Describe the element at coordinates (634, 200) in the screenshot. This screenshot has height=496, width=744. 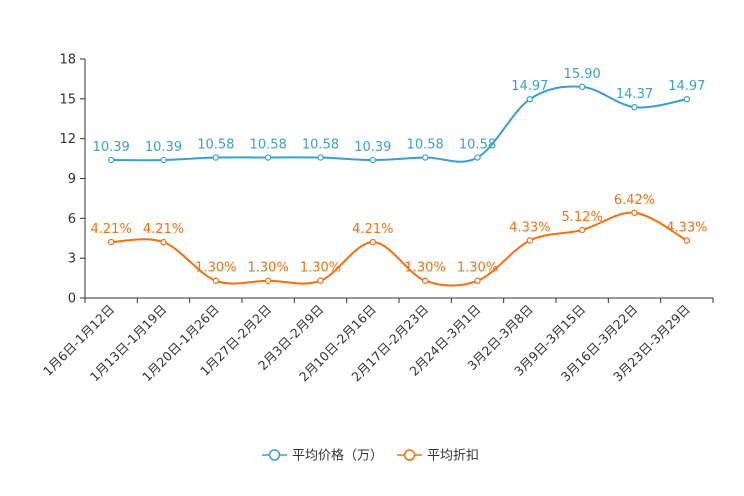
I see `data-label: 6.42%` at that location.